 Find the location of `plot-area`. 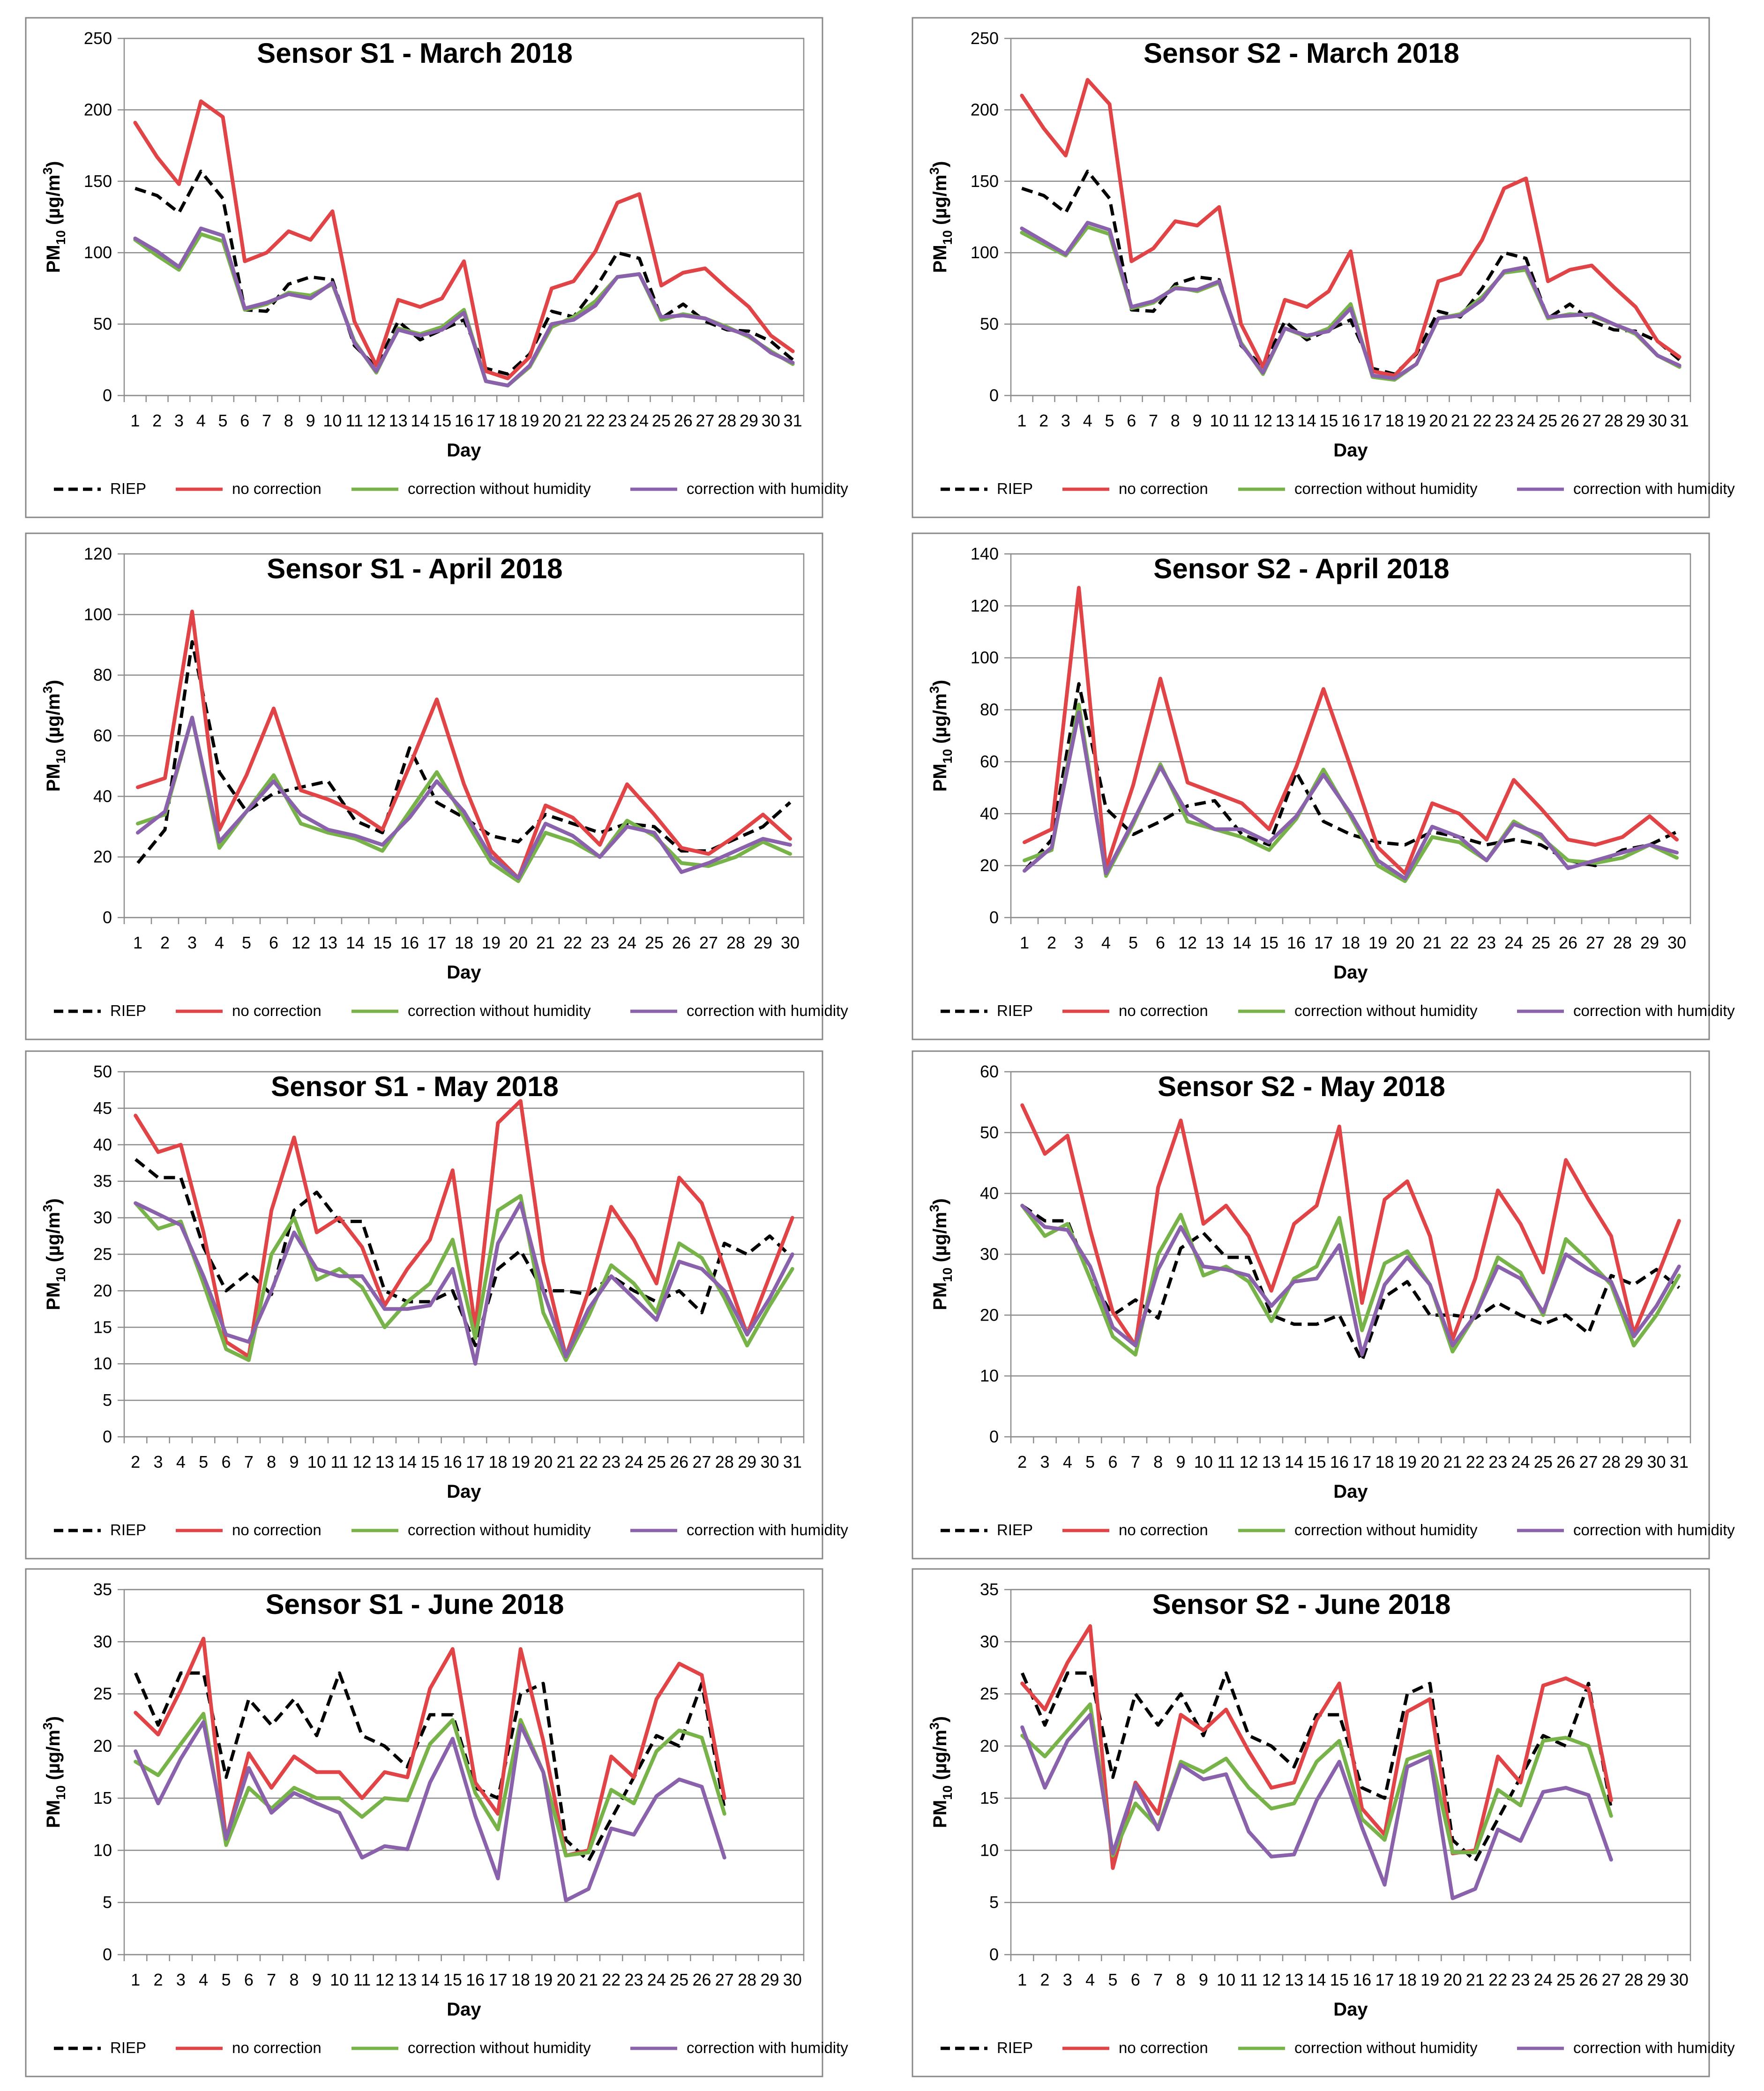

plot-area is located at coordinates (1350, 736).